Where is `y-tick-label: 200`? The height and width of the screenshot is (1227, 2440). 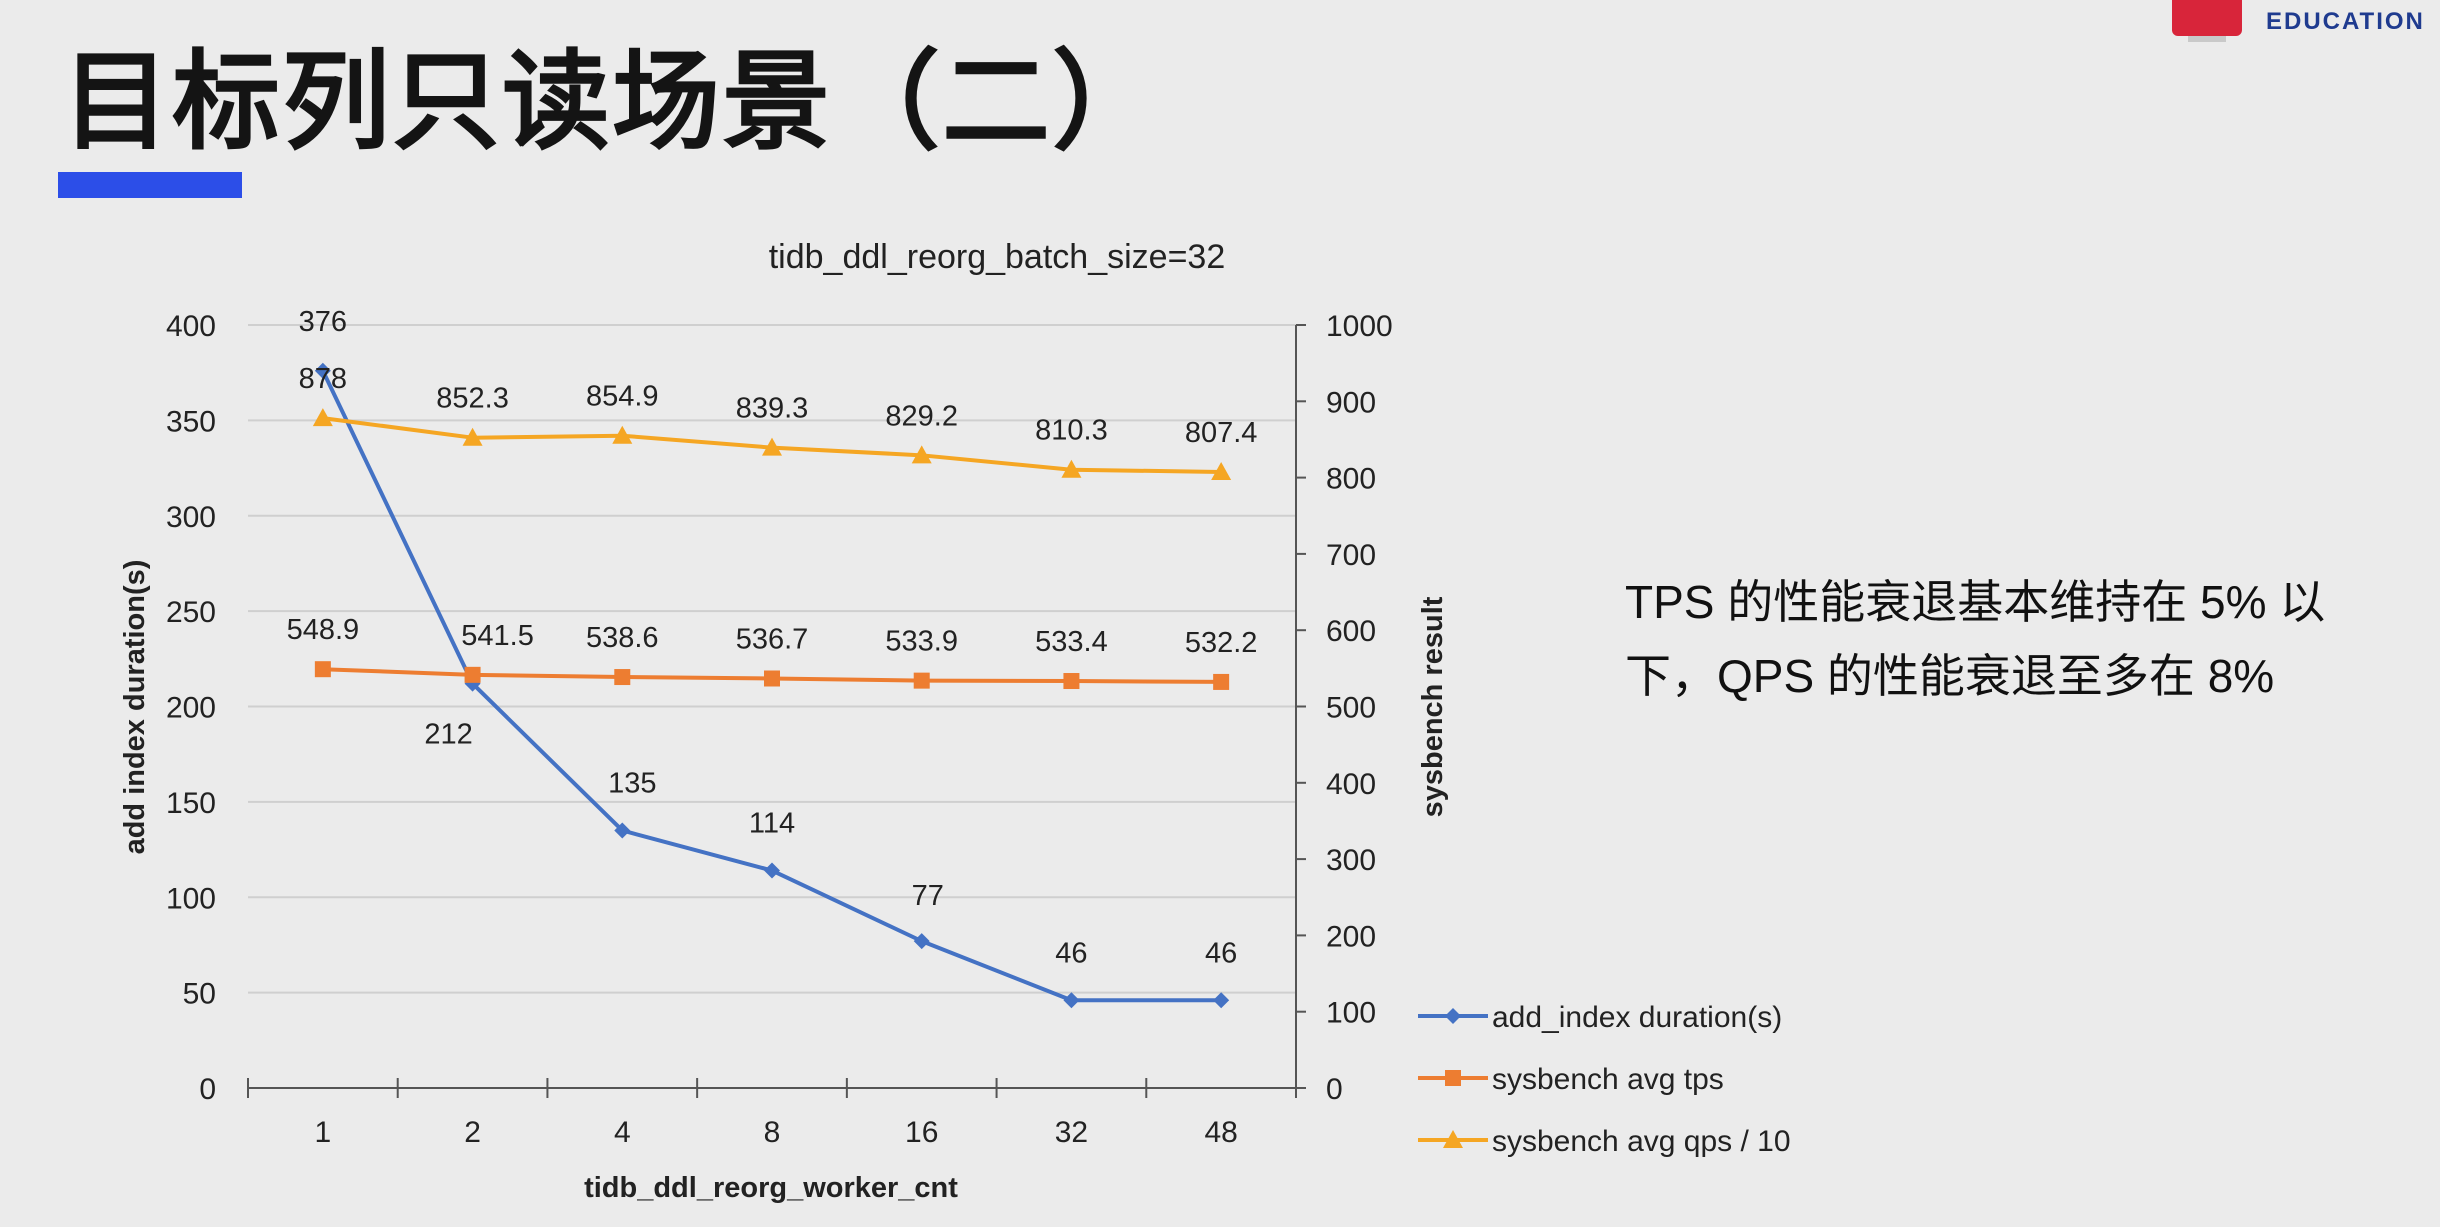
y-tick-label: 200 is located at coordinates (191, 708).